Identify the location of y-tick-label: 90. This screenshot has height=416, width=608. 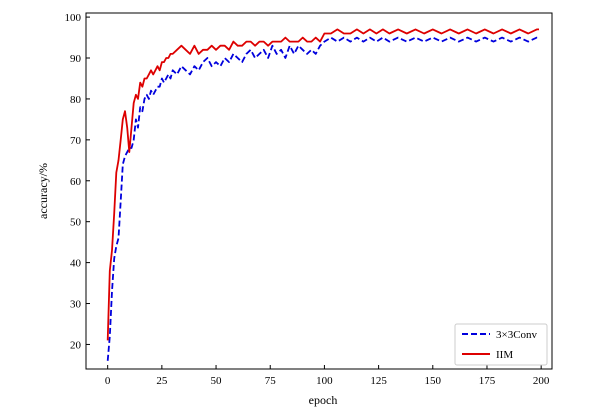
(76, 59).